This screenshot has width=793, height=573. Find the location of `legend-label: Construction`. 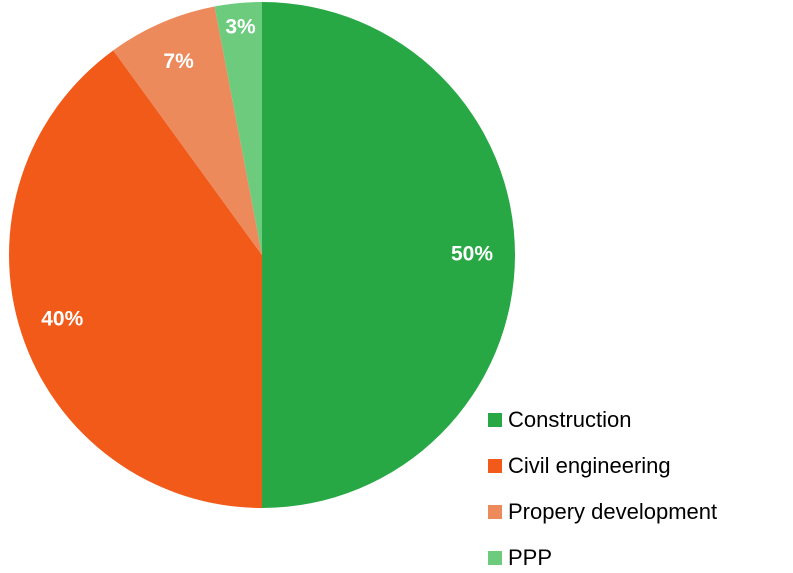

legend-label: Construction is located at coordinates (570, 419).